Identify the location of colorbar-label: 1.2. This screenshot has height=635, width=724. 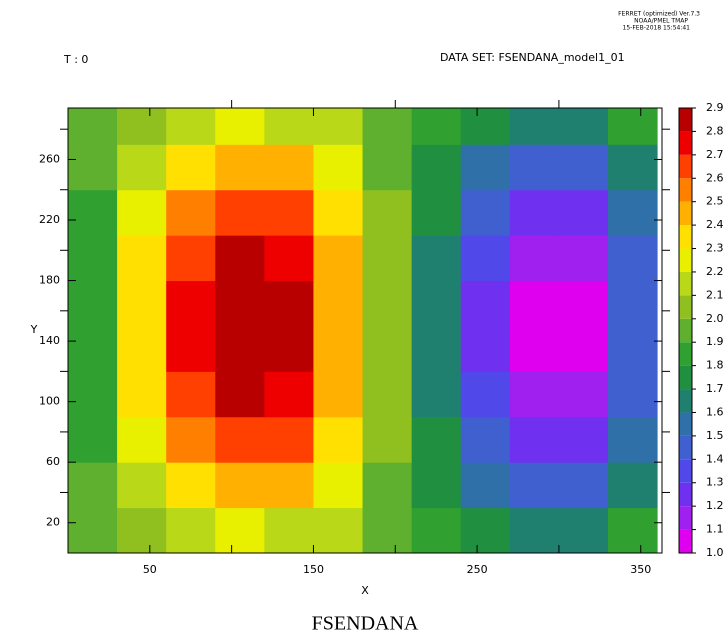
(715, 505).